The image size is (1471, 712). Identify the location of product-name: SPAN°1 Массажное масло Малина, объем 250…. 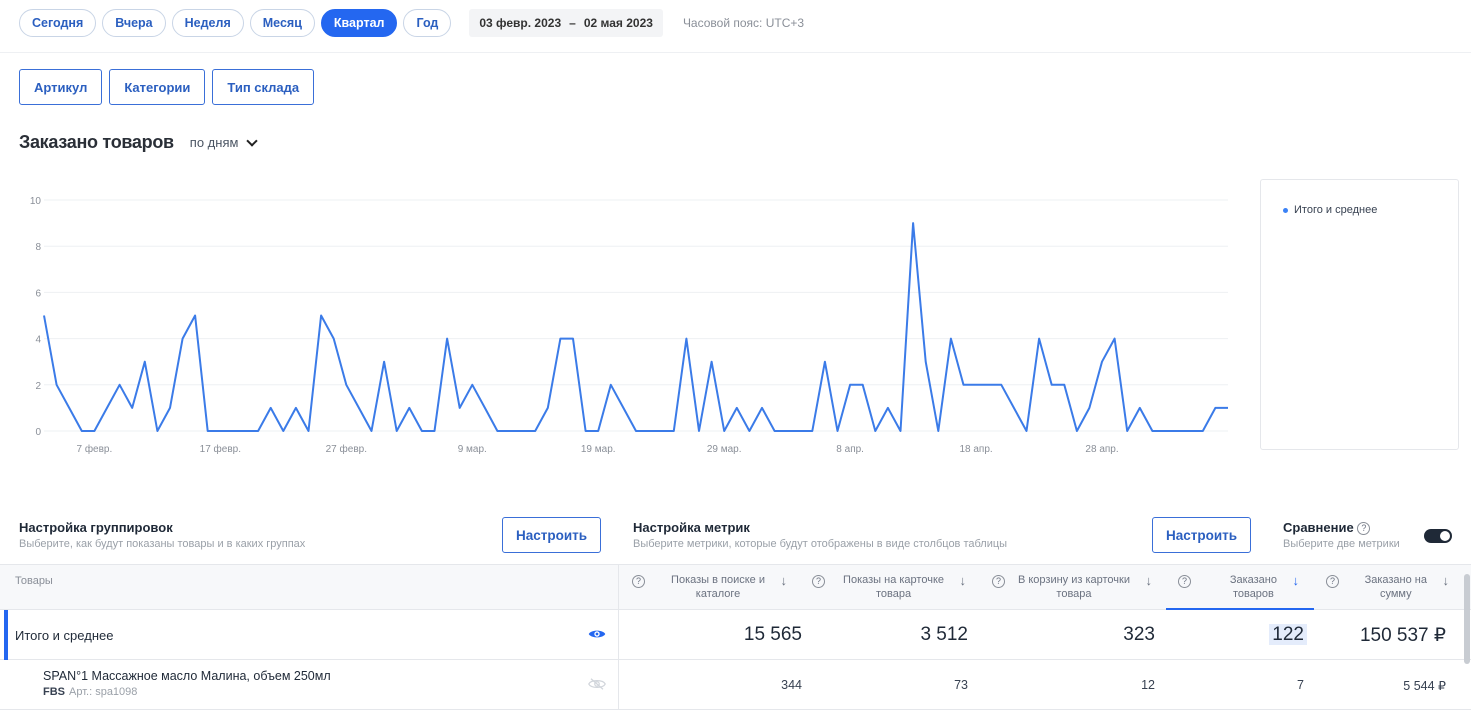
(187, 676).